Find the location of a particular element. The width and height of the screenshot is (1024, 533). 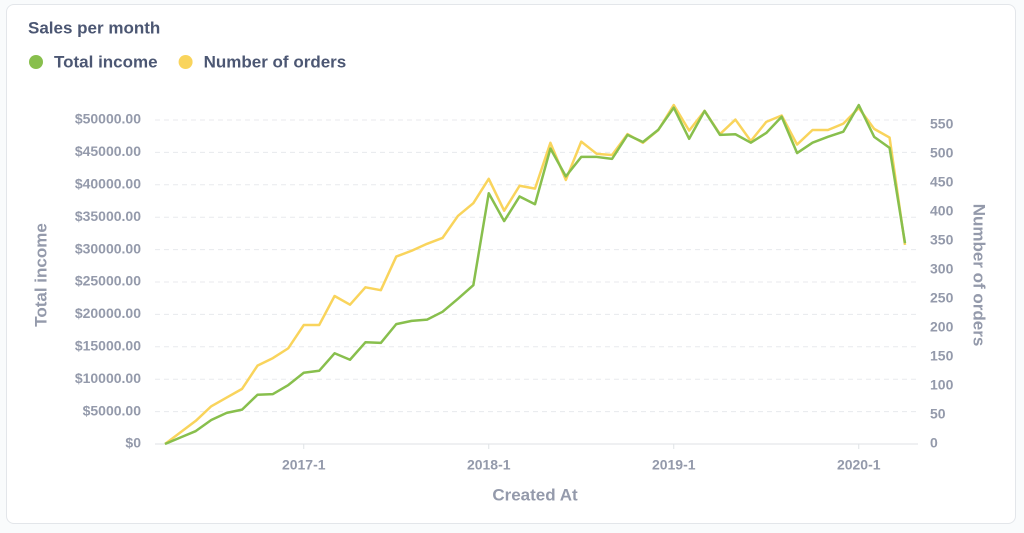

legend-label: Total income is located at coordinates (106, 61).